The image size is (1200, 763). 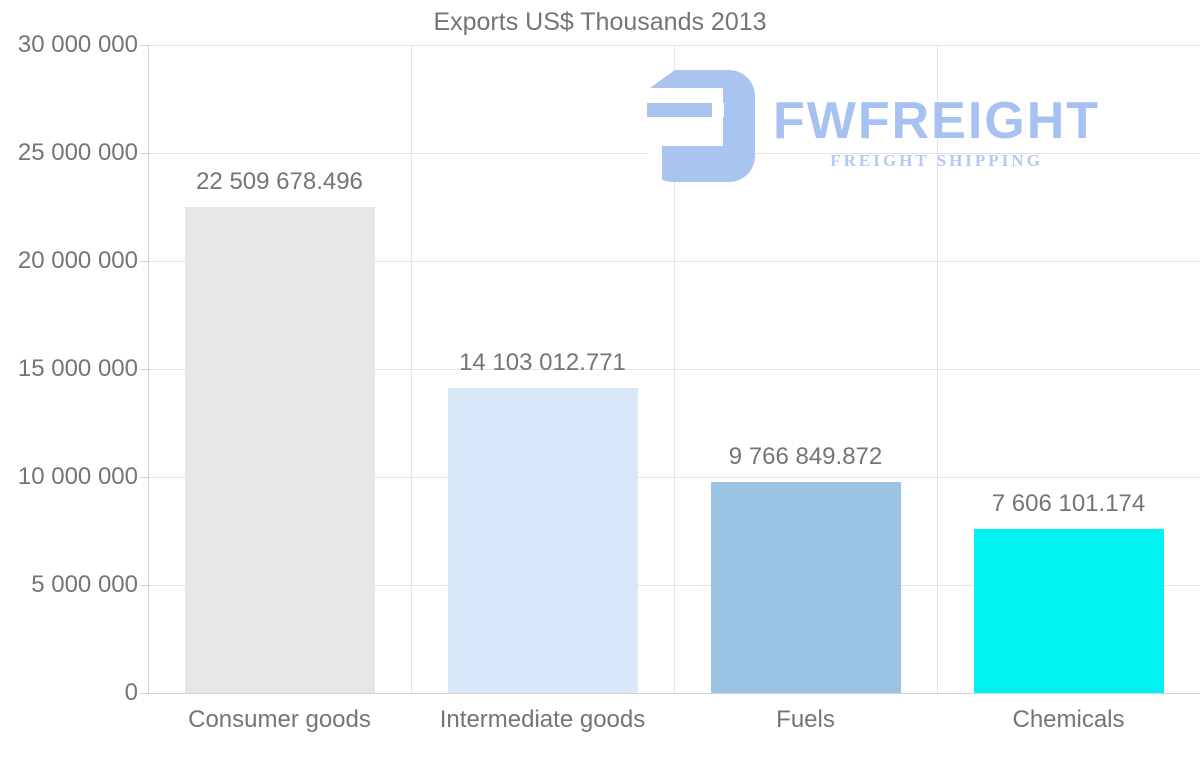 What do you see at coordinates (77, 368) in the screenshot?
I see `y-axis-tick-label: 15 000 000` at bounding box center [77, 368].